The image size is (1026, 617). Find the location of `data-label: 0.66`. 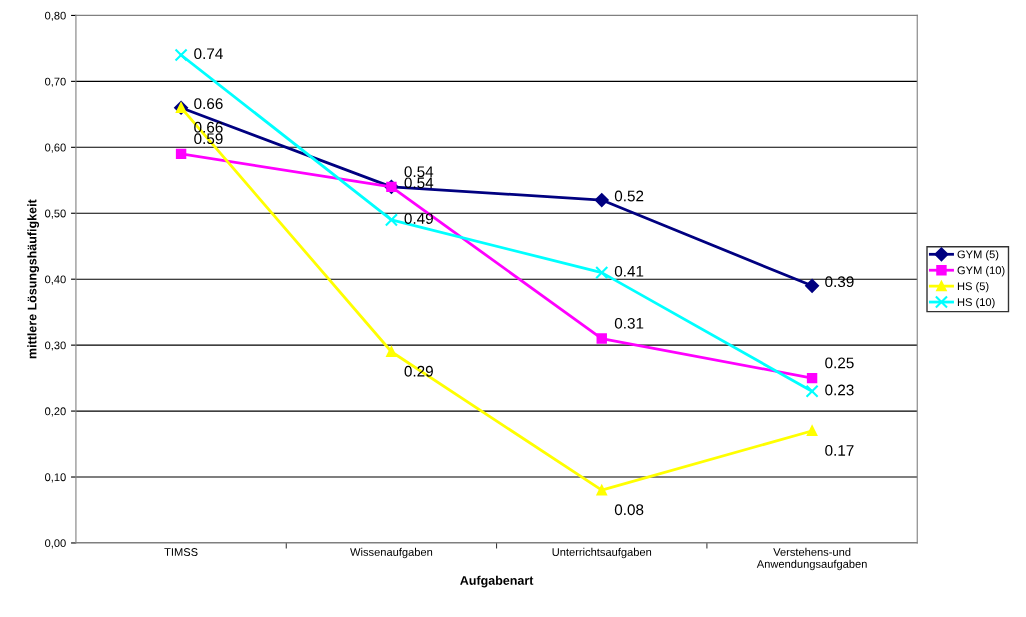

data-label: 0.66 is located at coordinates (208, 104).